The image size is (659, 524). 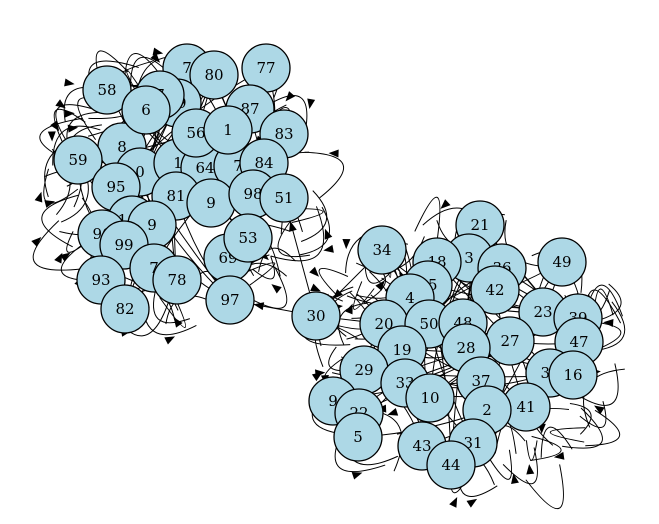 What do you see at coordinates (115, 187) in the screenshot?
I see `node-label: 95` at bounding box center [115, 187].